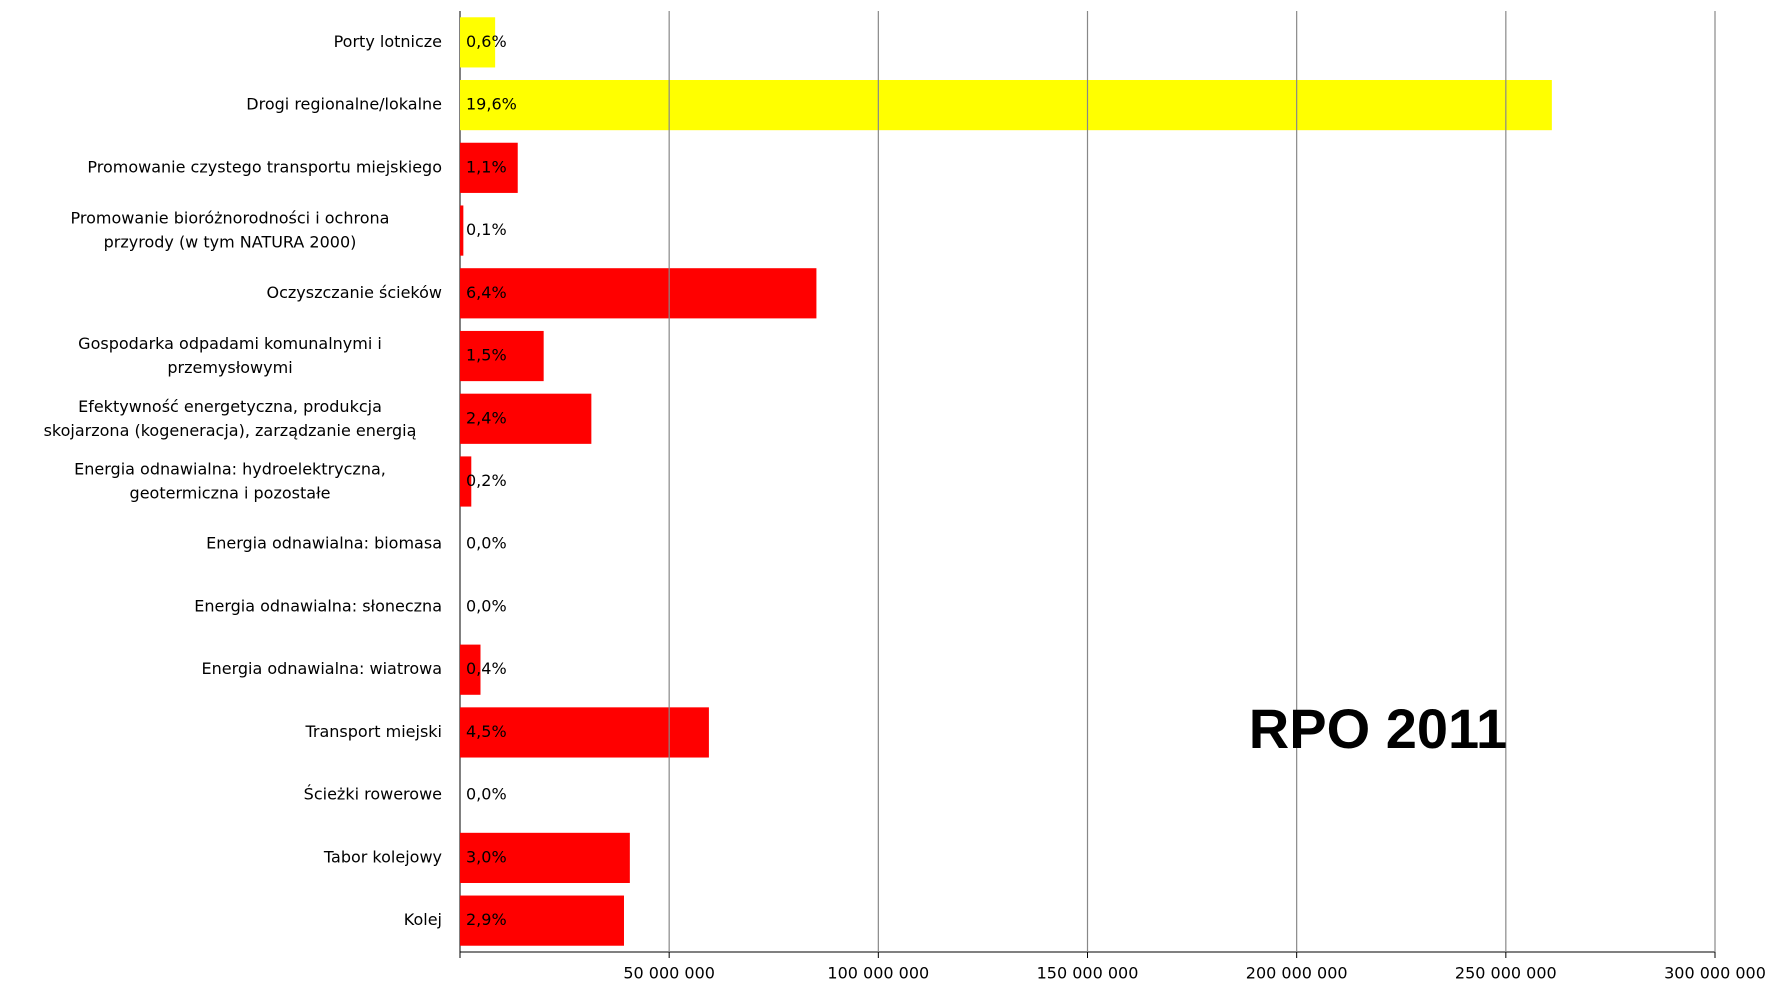 Image resolution: width=1775 pixels, height=994 pixels. What do you see at coordinates (1506, 973) in the screenshot?
I see `x-tick-label: 250 000 000` at bounding box center [1506, 973].